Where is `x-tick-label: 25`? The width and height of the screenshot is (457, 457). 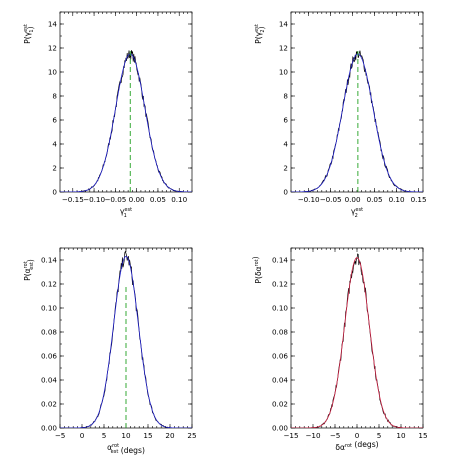
x-tick-label: 25 is located at coordinates (191, 435).